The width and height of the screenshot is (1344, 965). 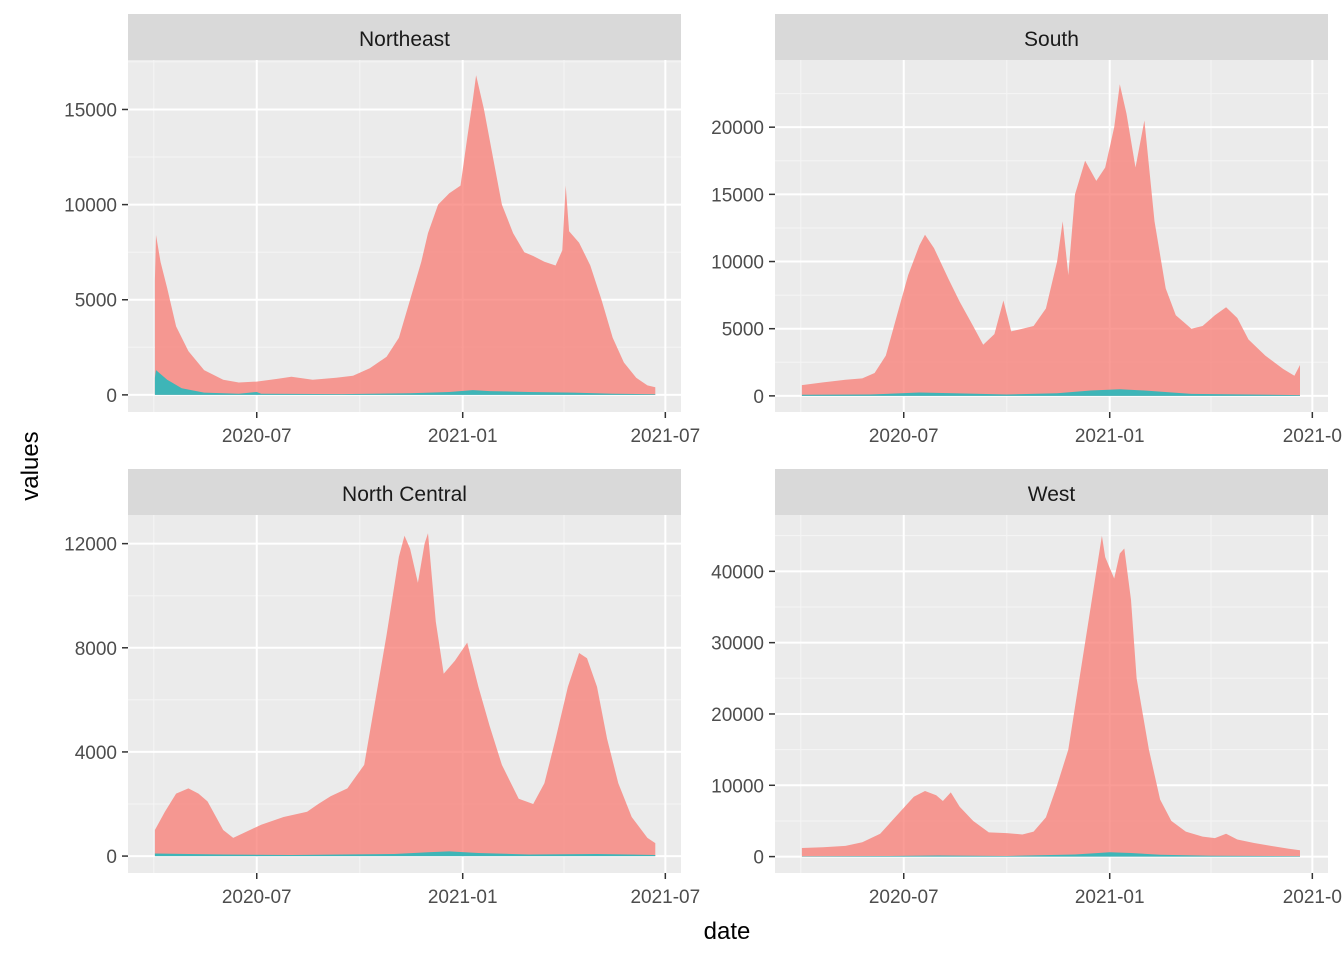 I want to click on facet-title: Northeast, so click(x=404, y=39).